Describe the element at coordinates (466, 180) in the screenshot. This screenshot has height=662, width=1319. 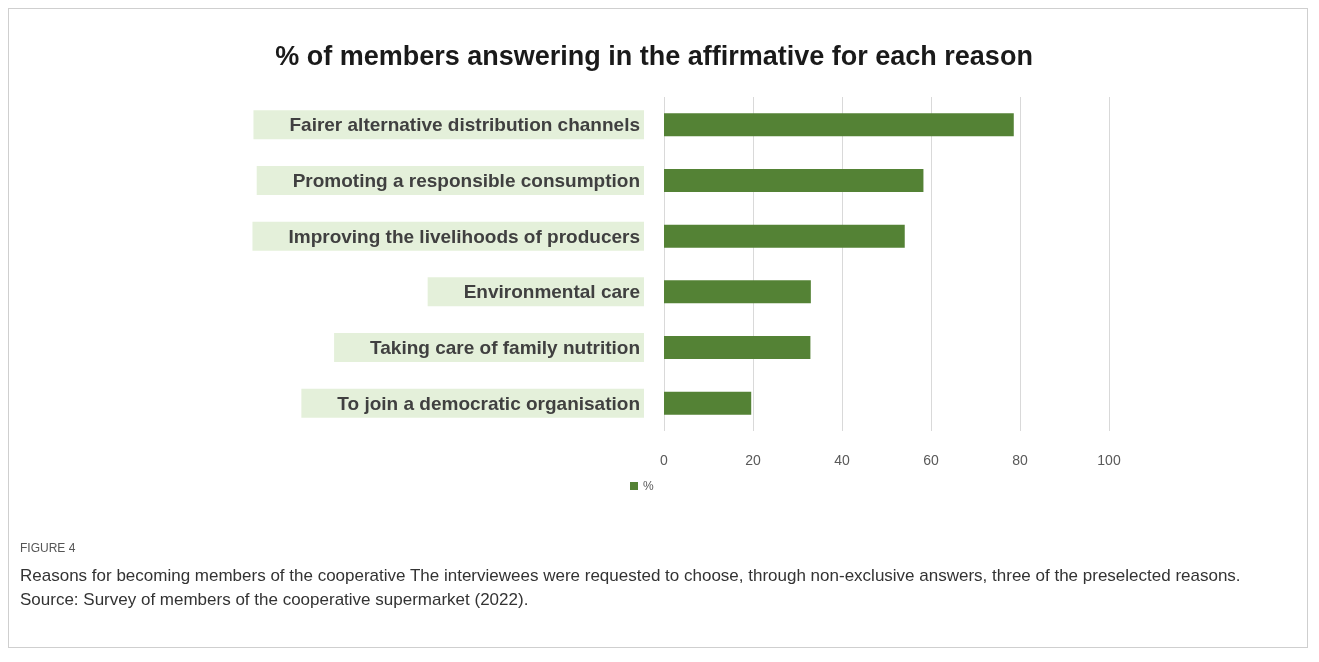
I see `y-tick-label: Promoting a responsible consumption` at that location.